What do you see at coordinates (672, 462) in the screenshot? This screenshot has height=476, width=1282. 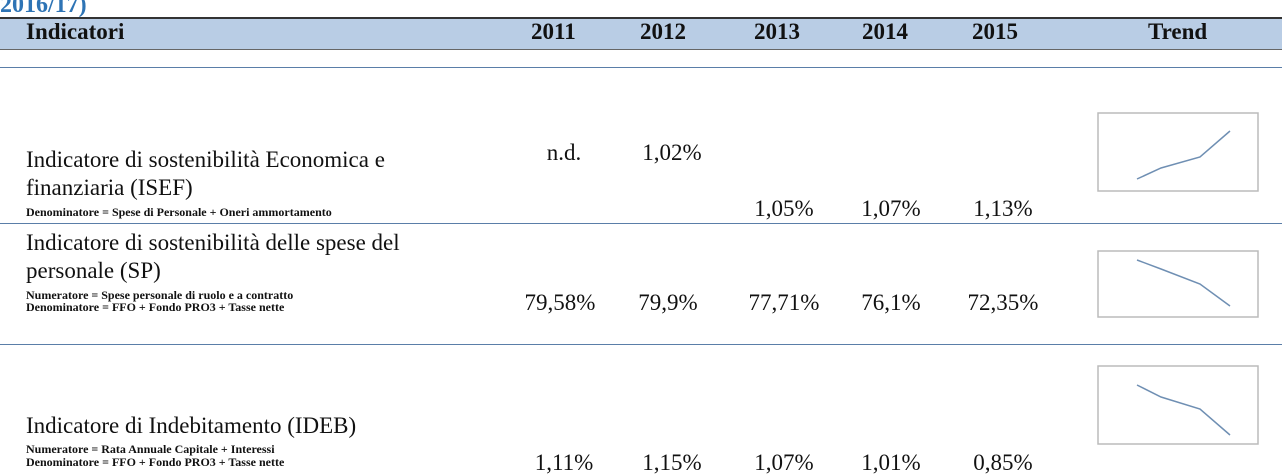 I see `value: 1,15%` at bounding box center [672, 462].